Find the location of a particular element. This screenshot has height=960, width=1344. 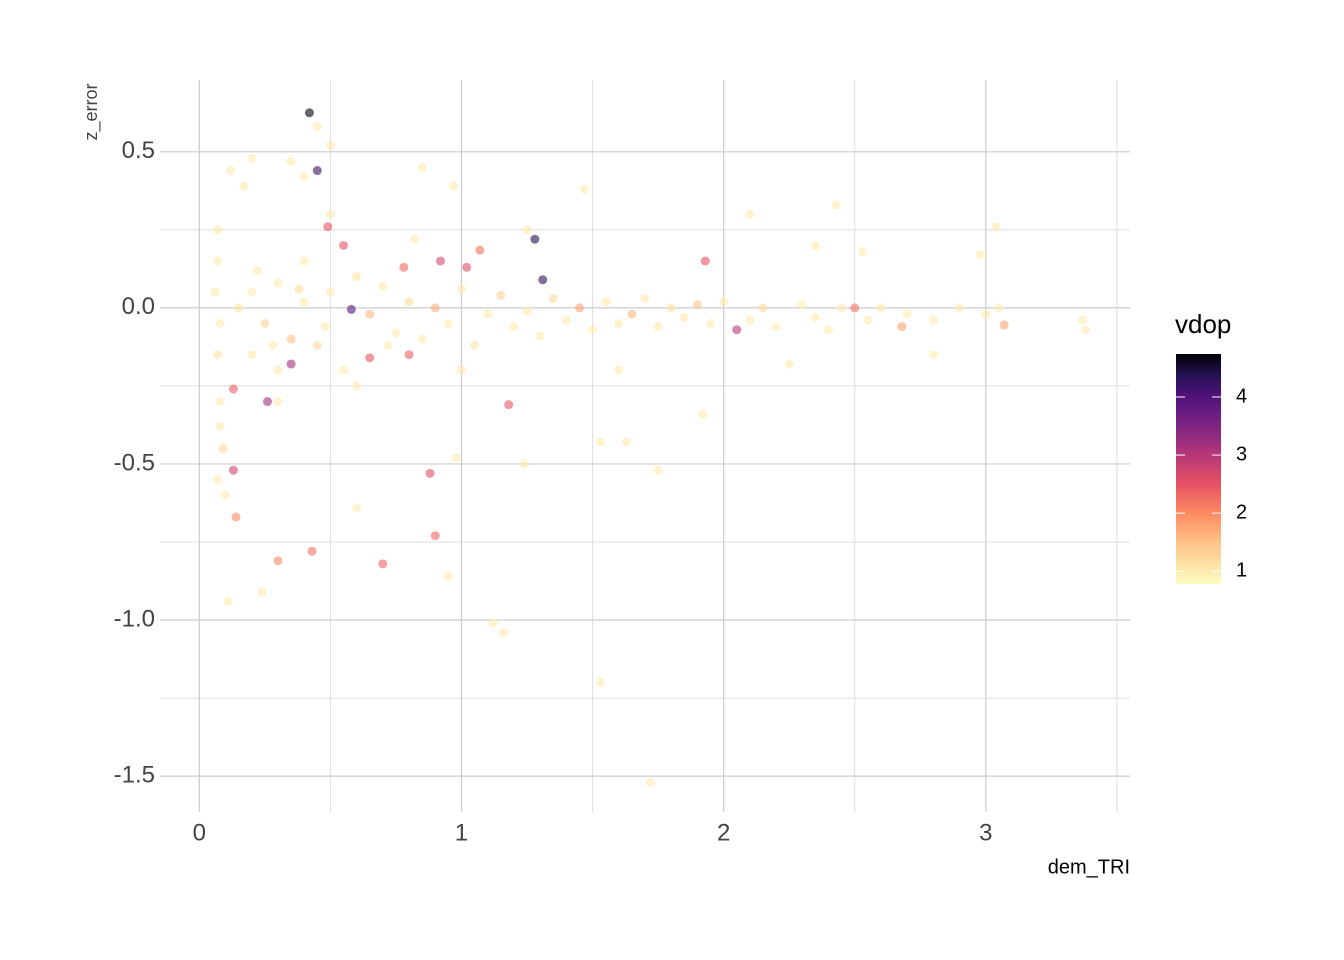

x-tick-label: 1 is located at coordinates (461, 832).